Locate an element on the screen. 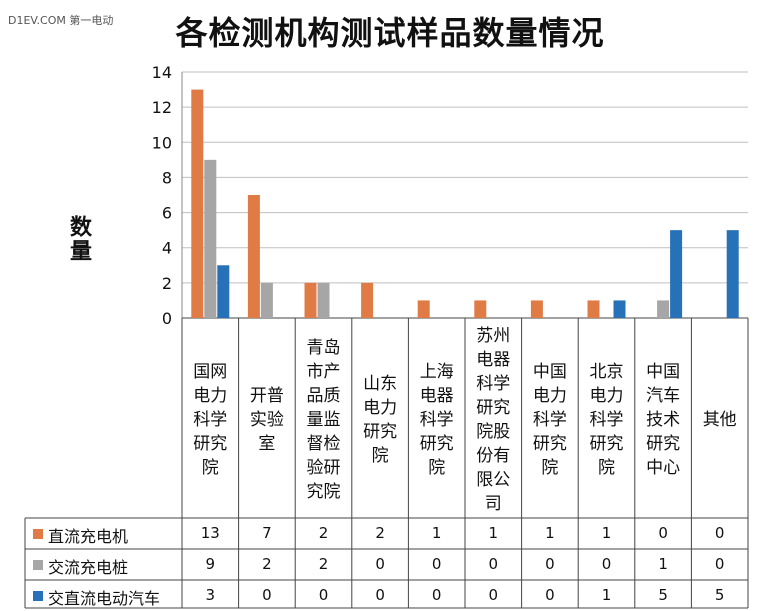 The width and height of the screenshot is (760, 611). data-table-cell: 13 is located at coordinates (210, 533).